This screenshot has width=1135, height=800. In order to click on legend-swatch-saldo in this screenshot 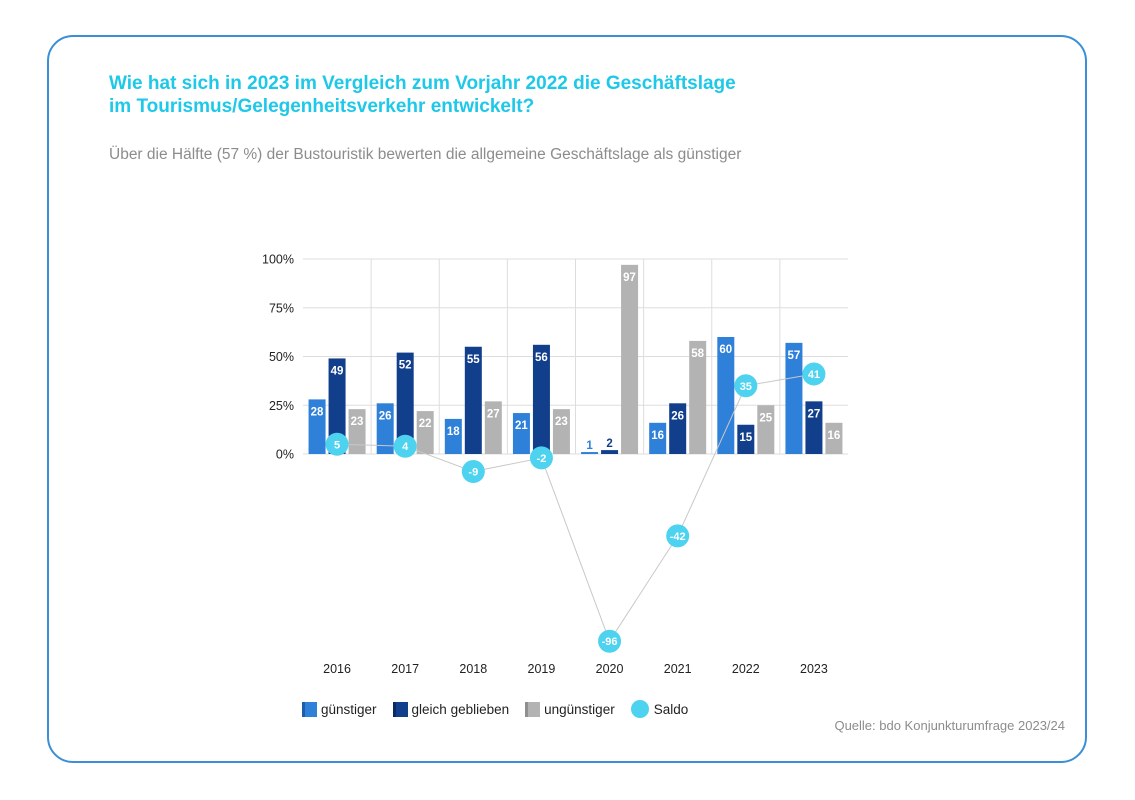, I will do `click(639, 709)`.